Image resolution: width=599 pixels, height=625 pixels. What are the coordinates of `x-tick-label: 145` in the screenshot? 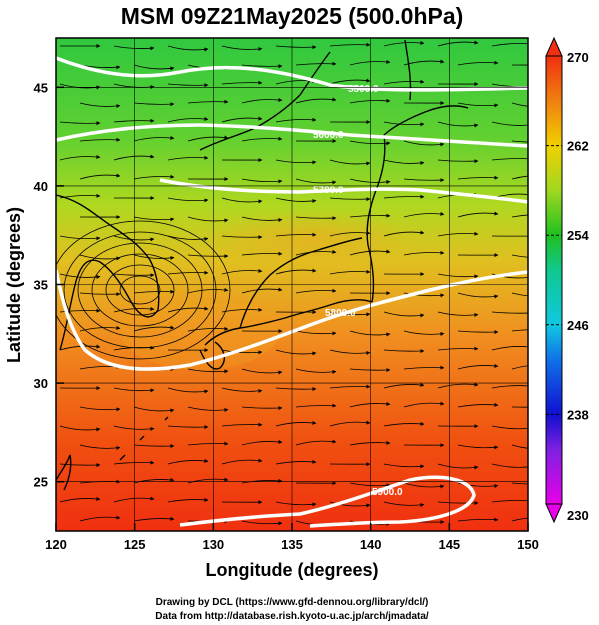 It's located at (449, 544).